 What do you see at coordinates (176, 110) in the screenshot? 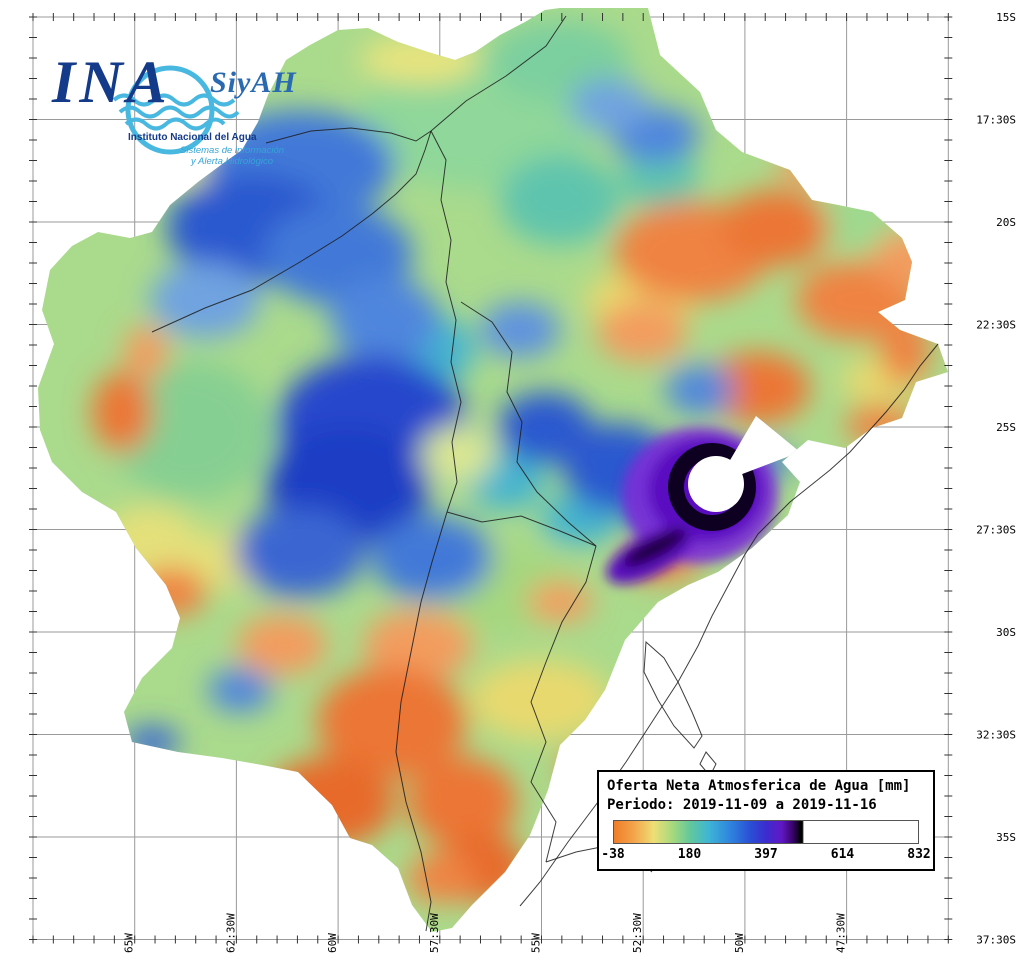
I see `logo-waves-icon` at bounding box center [176, 110].